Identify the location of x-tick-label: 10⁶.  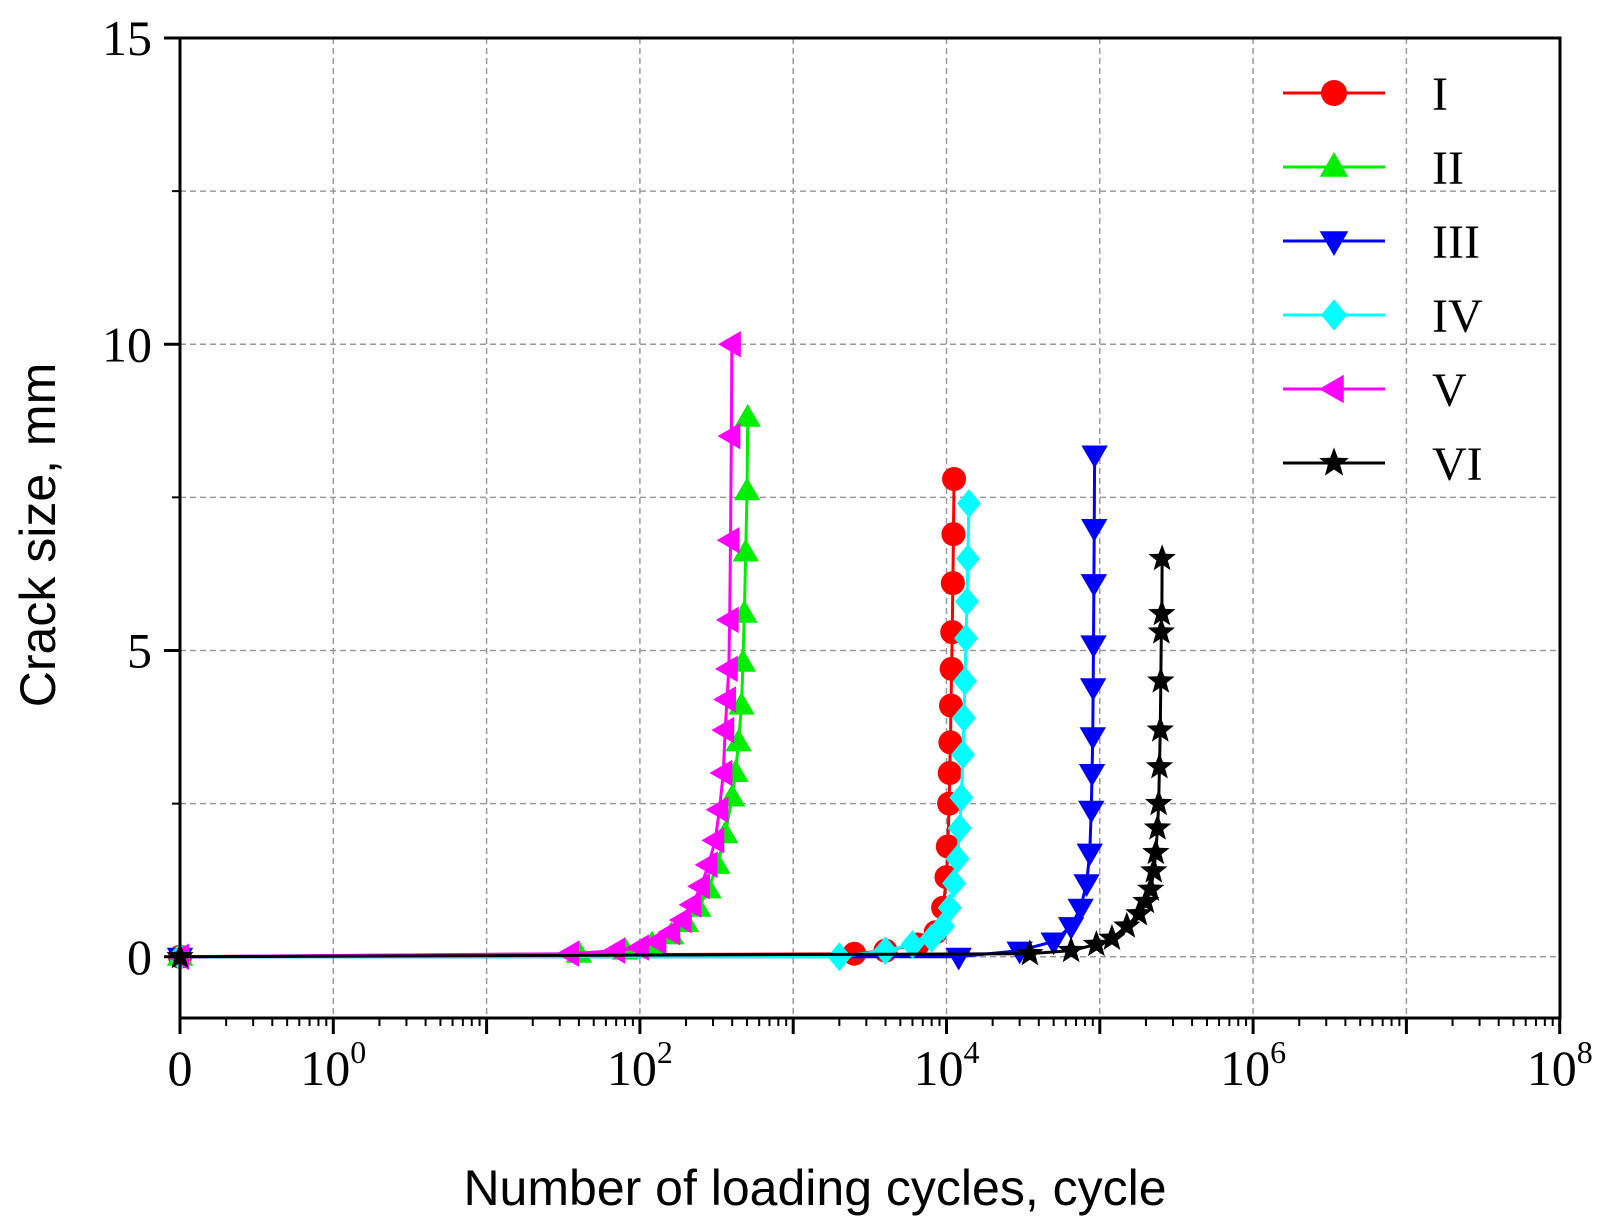
(1253, 1065).